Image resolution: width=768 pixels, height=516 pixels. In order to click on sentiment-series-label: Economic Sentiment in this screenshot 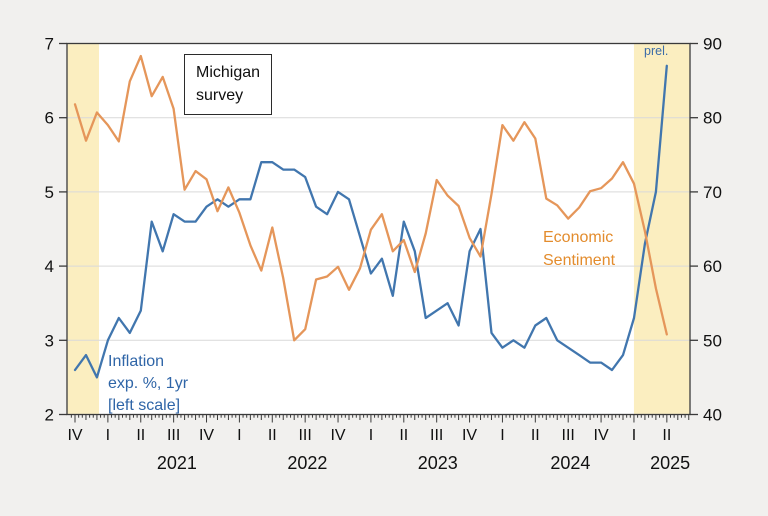, I will do `click(579, 249)`.